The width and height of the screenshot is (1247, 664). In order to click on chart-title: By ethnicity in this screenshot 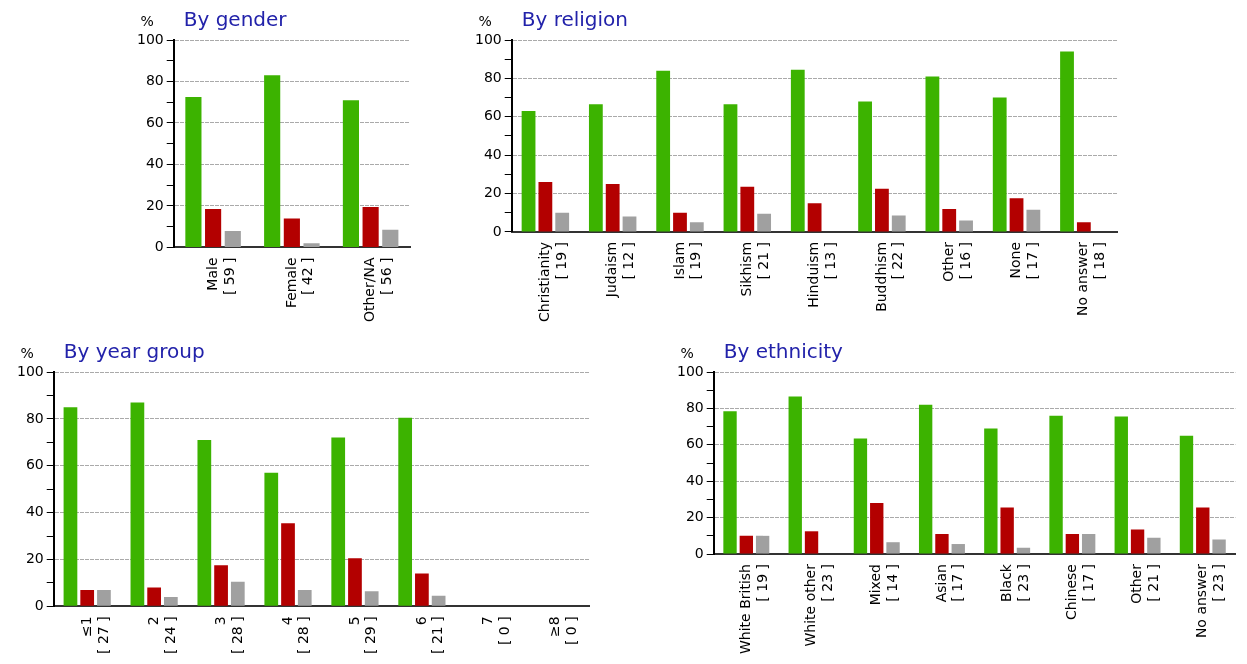, I will do `click(783, 351)`.